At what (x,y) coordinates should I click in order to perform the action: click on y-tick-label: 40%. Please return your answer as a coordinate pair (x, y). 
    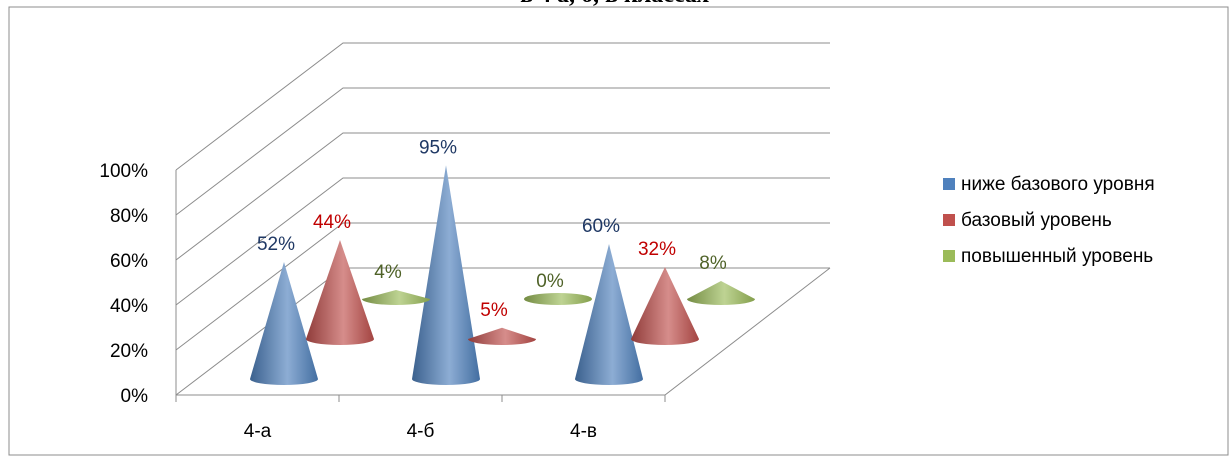
    Looking at the image, I should click on (129, 306).